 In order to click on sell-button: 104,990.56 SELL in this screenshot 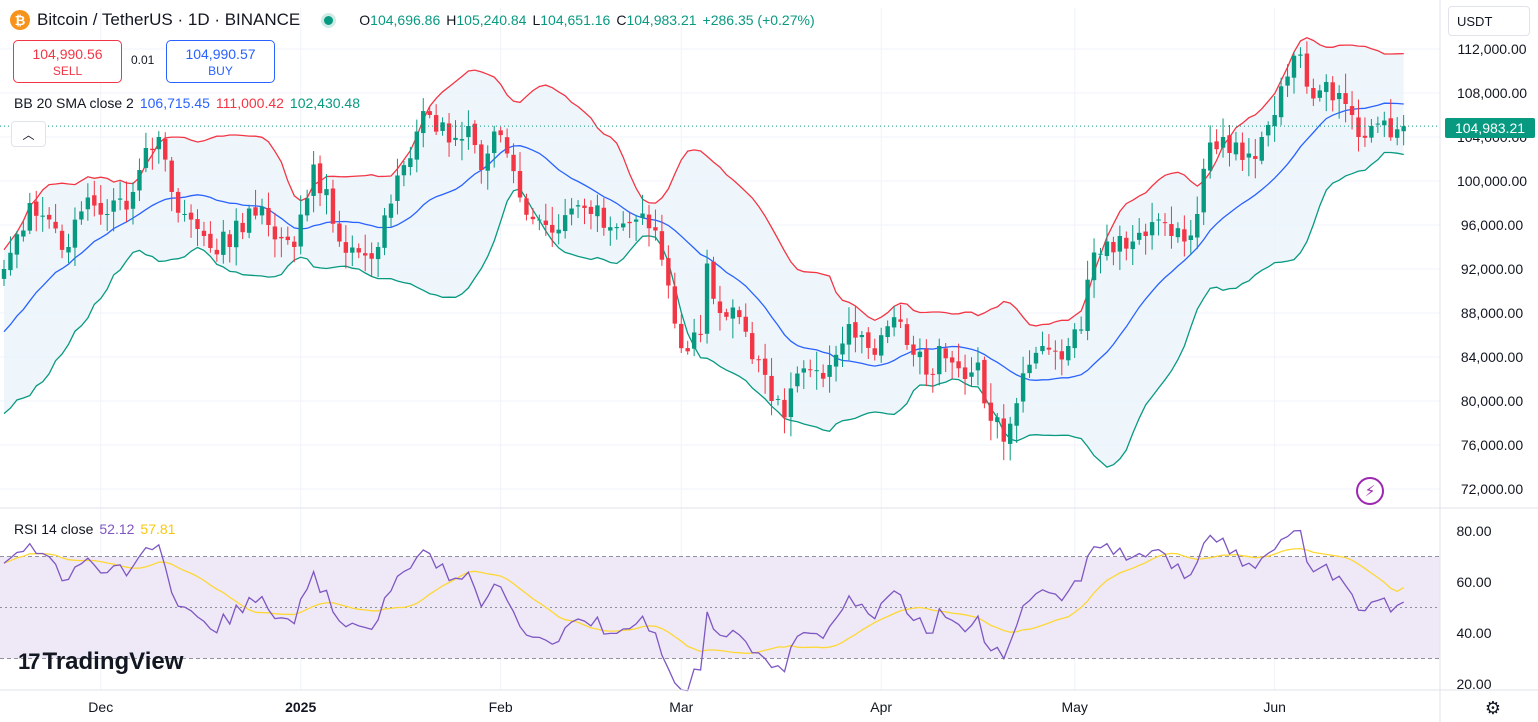, I will do `click(67, 61)`.